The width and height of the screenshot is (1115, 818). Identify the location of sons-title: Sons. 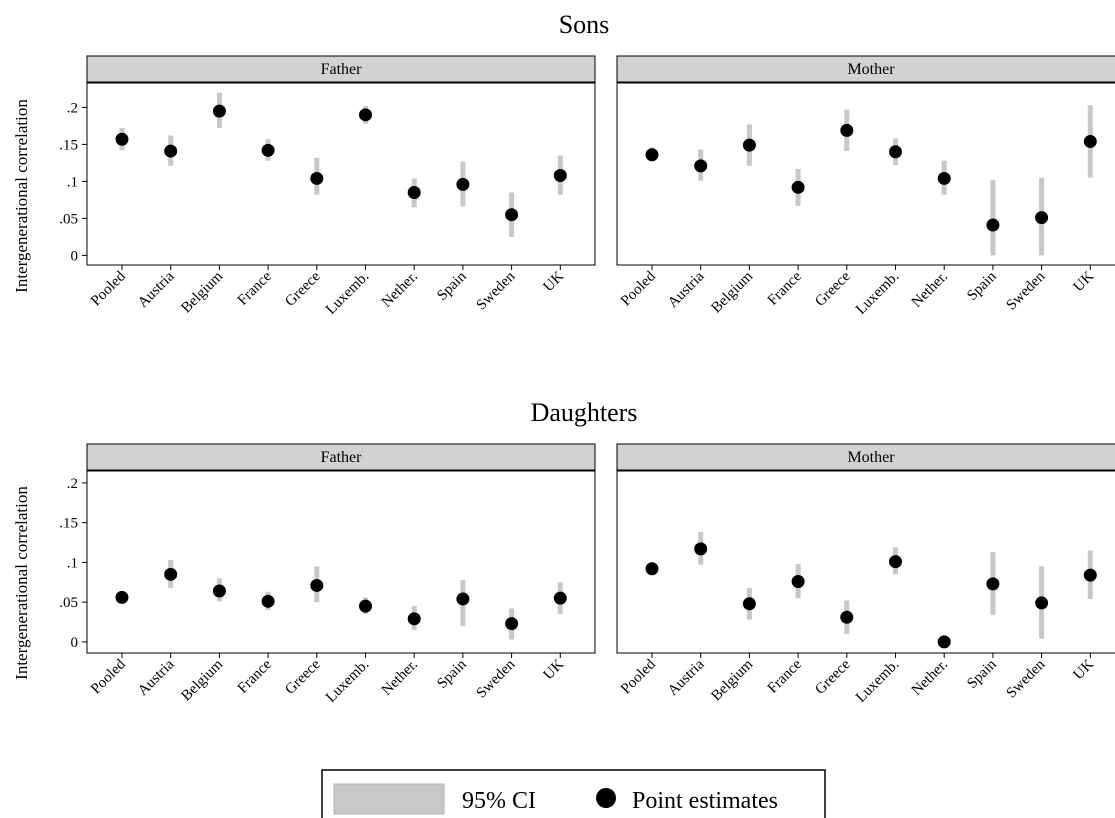
(584, 24).